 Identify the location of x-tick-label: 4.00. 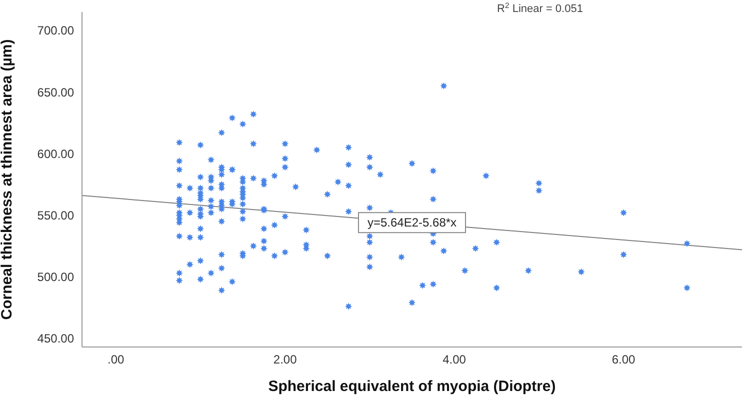
(454, 359).